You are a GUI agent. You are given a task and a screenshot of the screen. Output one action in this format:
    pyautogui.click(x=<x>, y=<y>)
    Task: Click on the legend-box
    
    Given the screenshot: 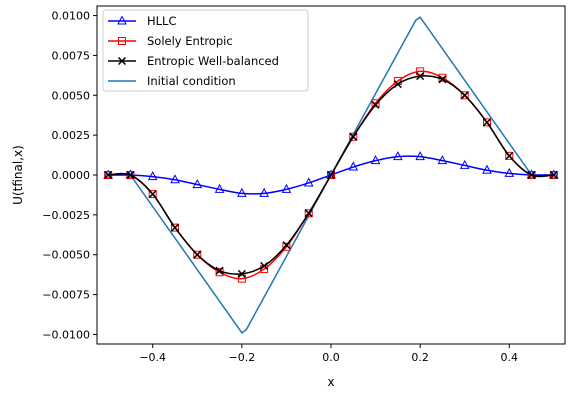 What is the action you would take?
    pyautogui.click(x=205, y=50)
    